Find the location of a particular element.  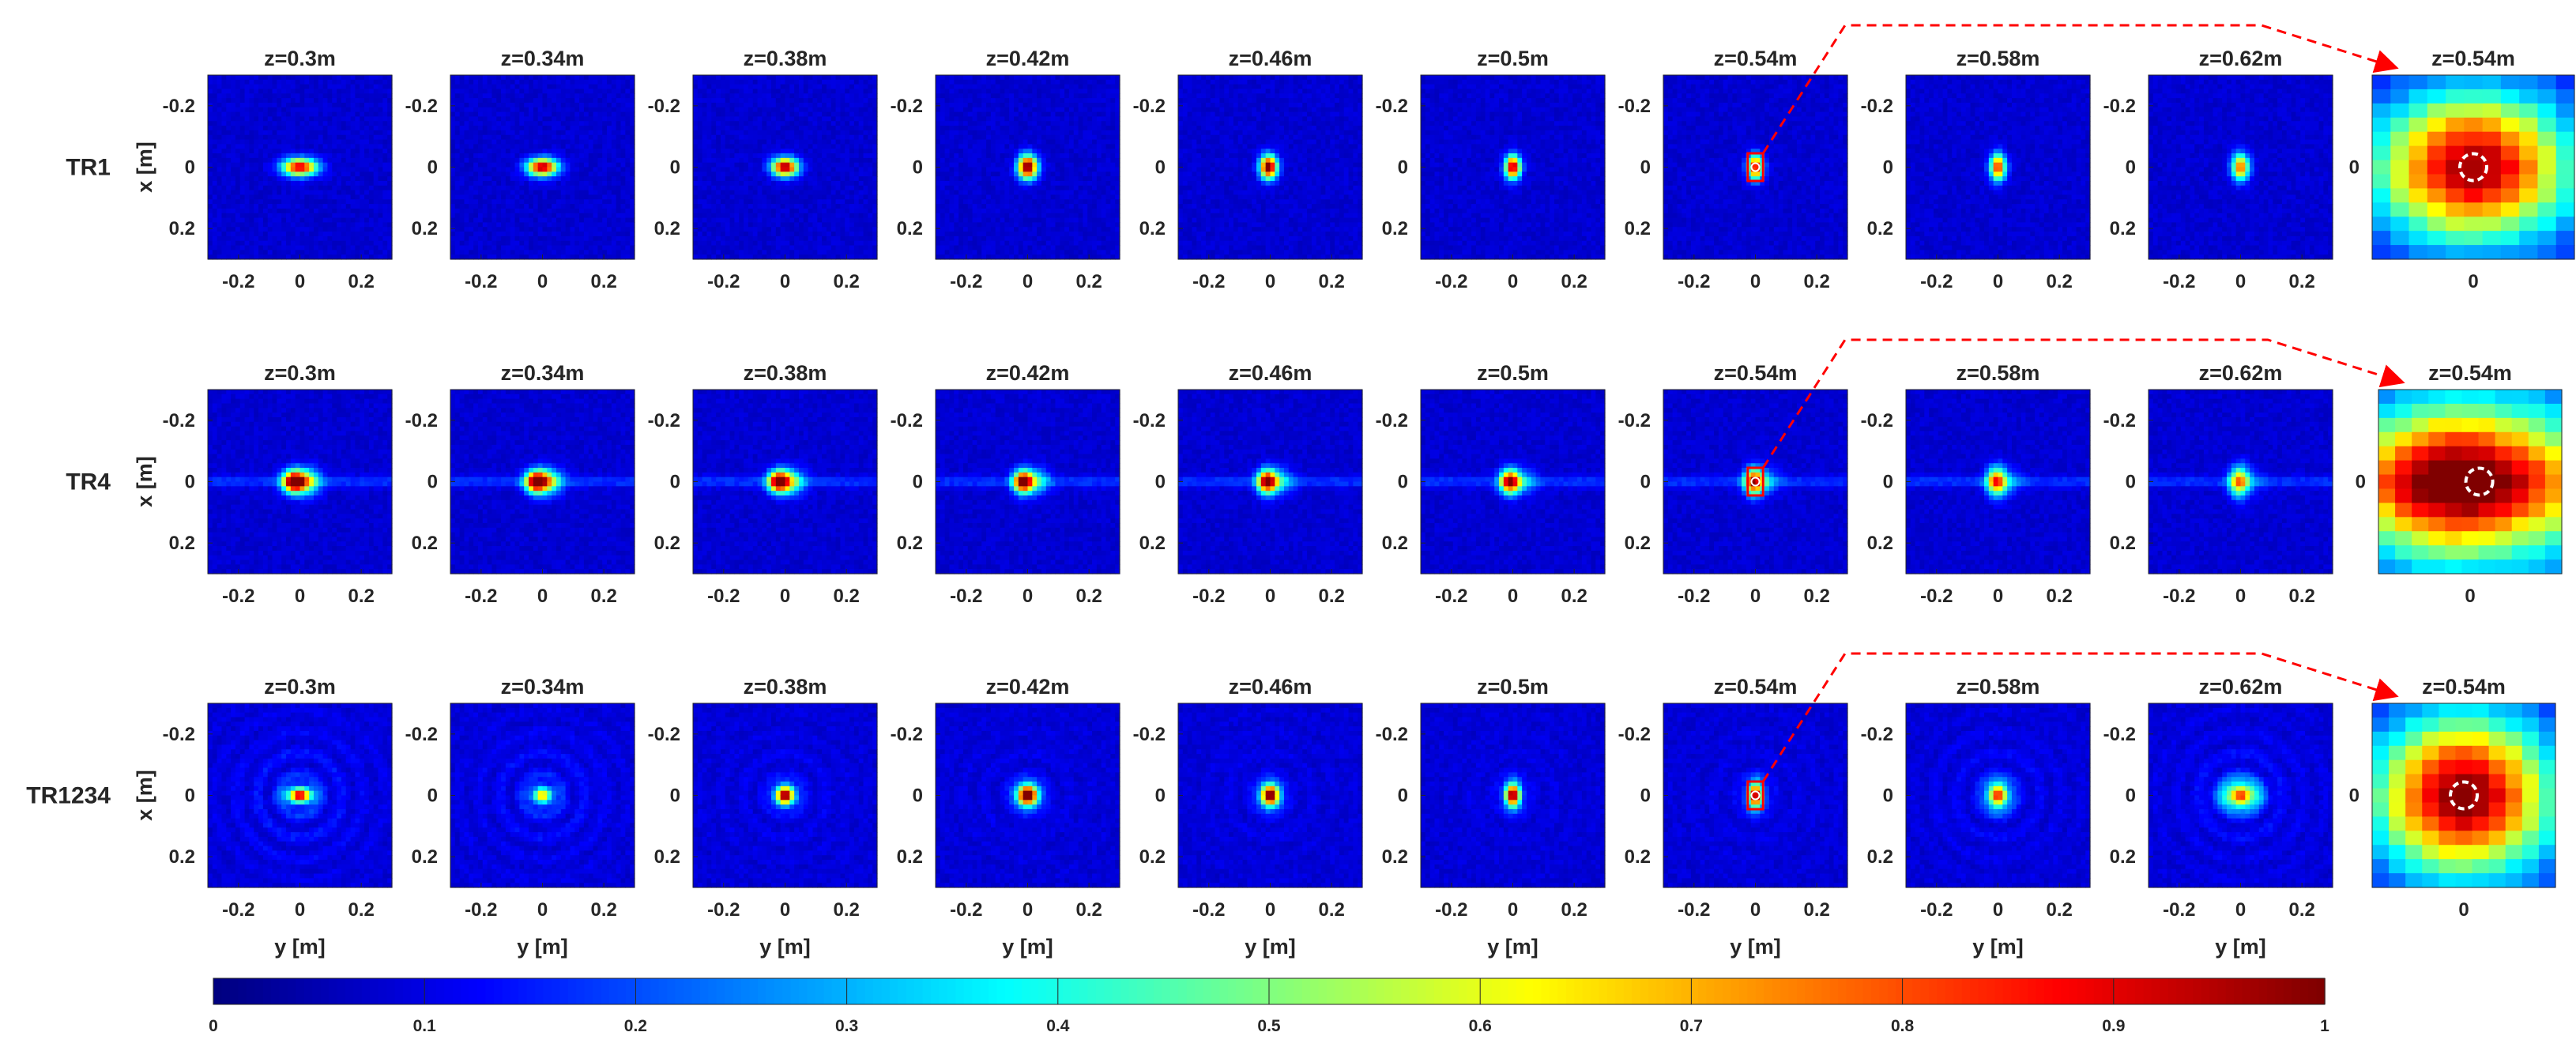

y-tick-label: -0.2 is located at coordinates (421, 106).